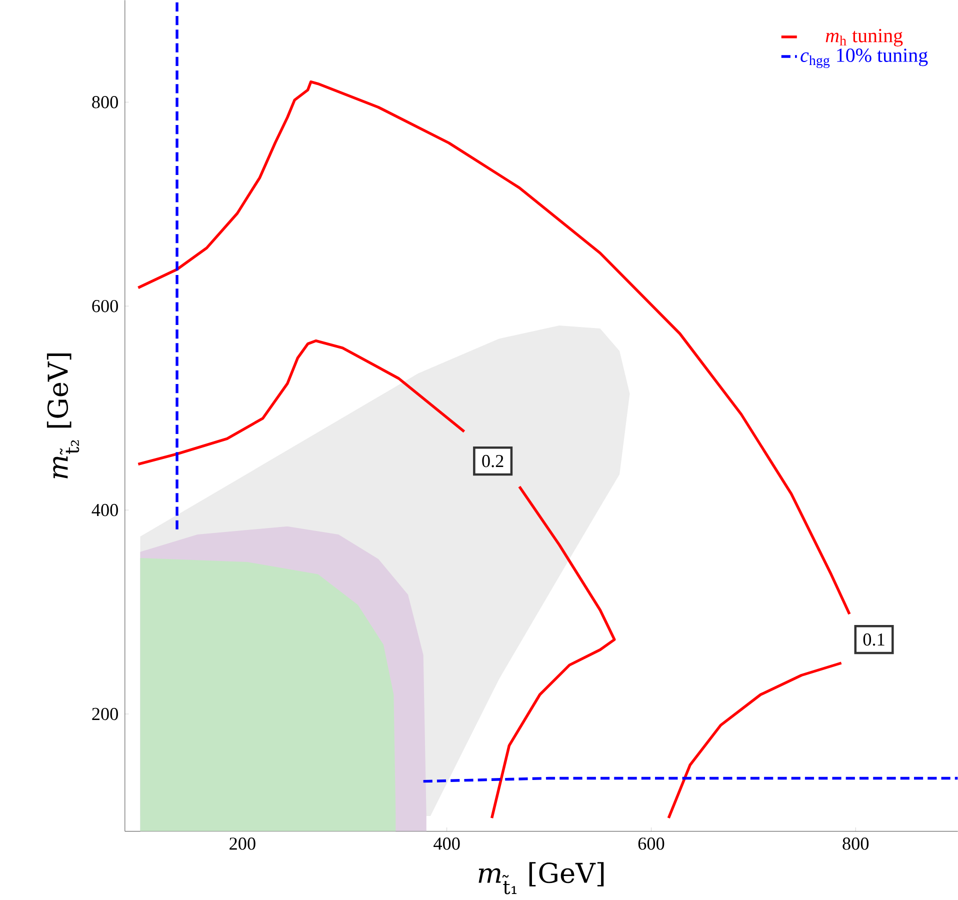 This screenshot has height=900, width=958. What do you see at coordinates (105, 306) in the screenshot?
I see `y-tick-label: 600` at bounding box center [105, 306].